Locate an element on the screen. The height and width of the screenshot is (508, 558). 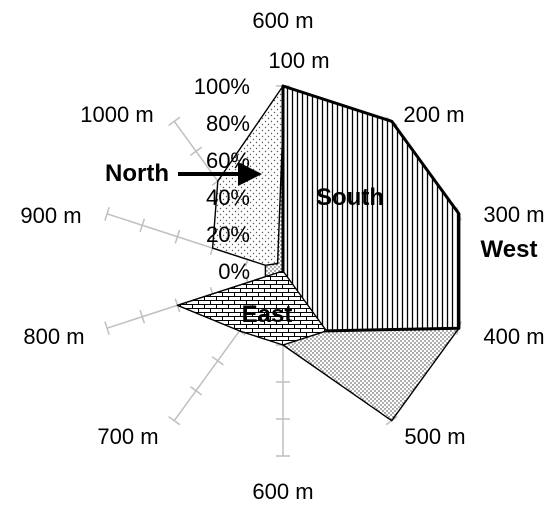
radial-tick-label: 80% is located at coordinates (228, 123).